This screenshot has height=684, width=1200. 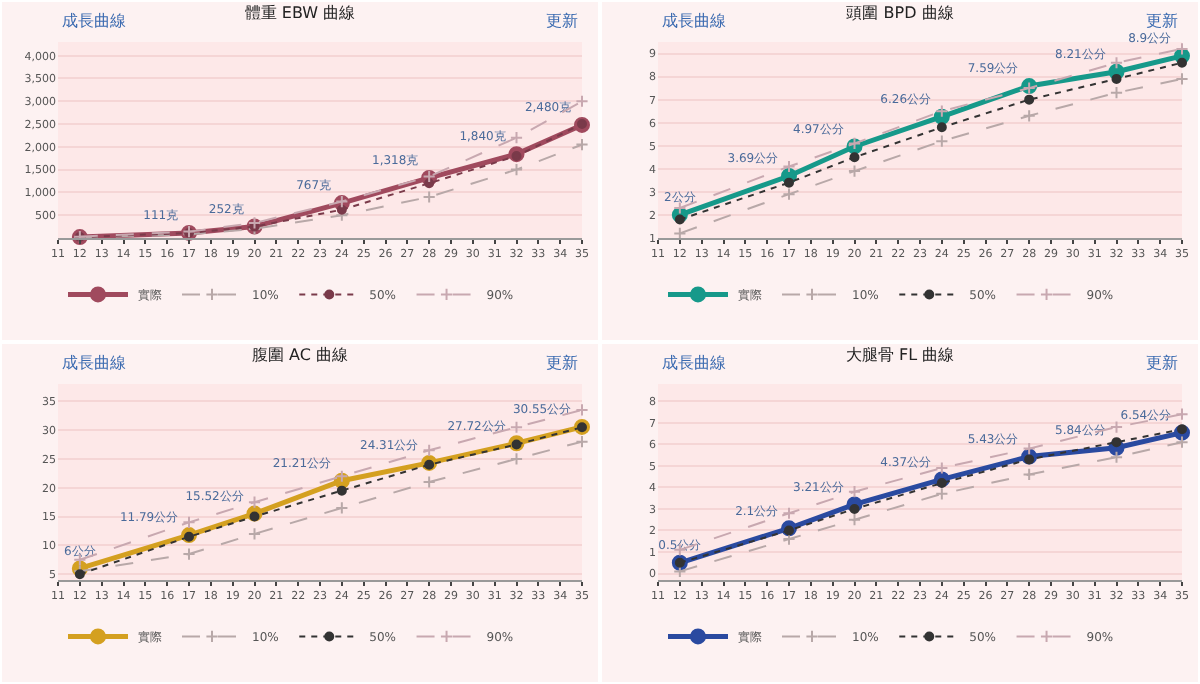 What do you see at coordinates (900, 13) in the screenshot?
I see `chart-title: 頭圍 BPD 曲線` at bounding box center [900, 13].